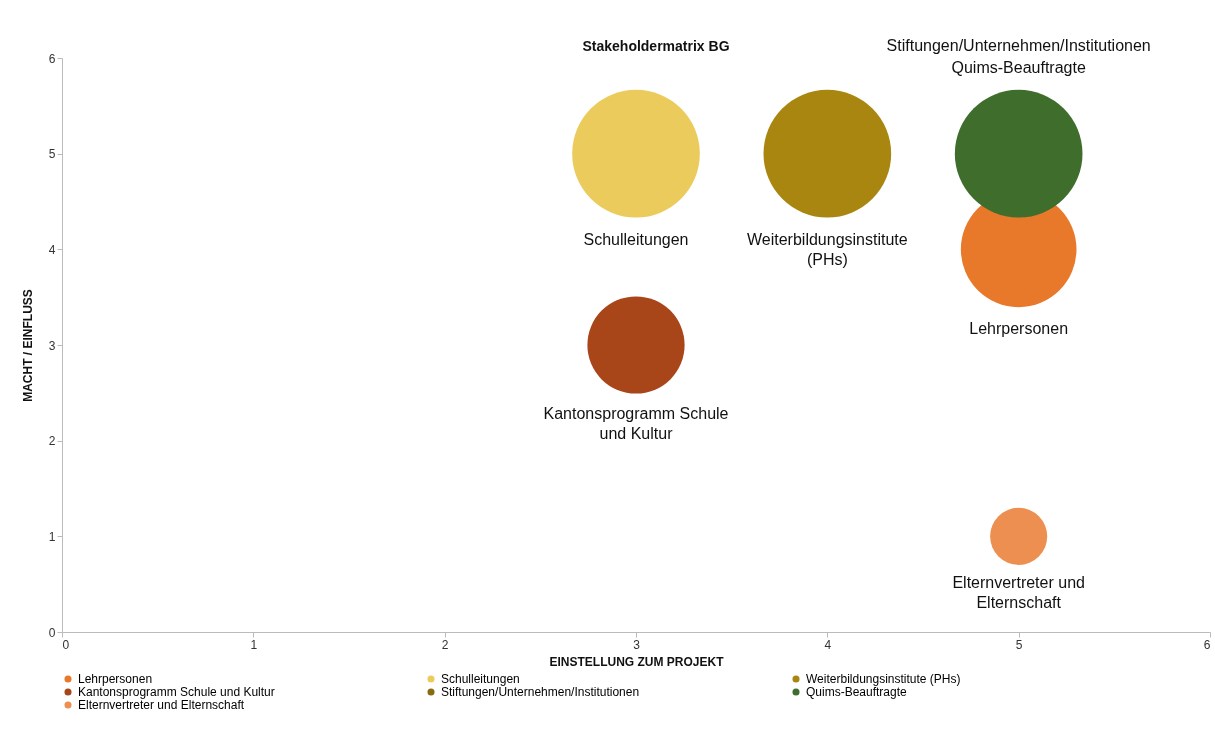  Describe the element at coordinates (637, 661) in the screenshot. I see `x-axis-title: EINSTELLUNG ZUM PROJEKT` at that location.